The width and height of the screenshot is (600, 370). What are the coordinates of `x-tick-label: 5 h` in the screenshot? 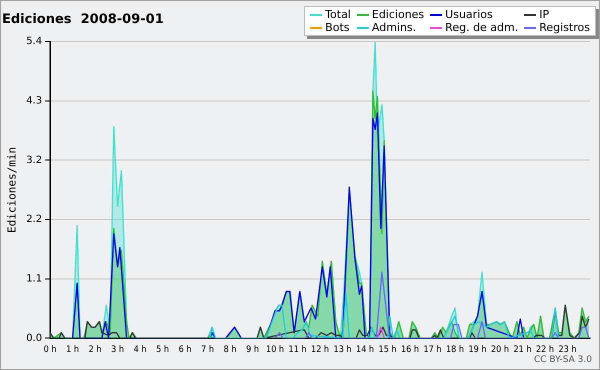 It's located at (163, 349).